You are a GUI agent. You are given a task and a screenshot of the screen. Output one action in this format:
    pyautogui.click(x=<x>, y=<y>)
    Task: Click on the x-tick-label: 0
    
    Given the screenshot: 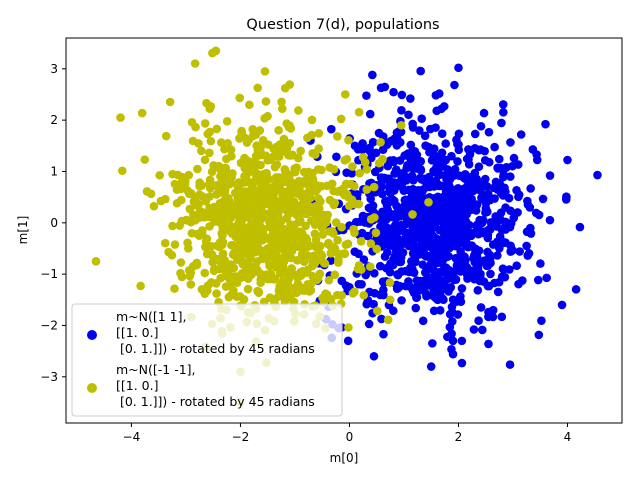 What is the action you would take?
    pyautogui.click(x=350, y=437)
    